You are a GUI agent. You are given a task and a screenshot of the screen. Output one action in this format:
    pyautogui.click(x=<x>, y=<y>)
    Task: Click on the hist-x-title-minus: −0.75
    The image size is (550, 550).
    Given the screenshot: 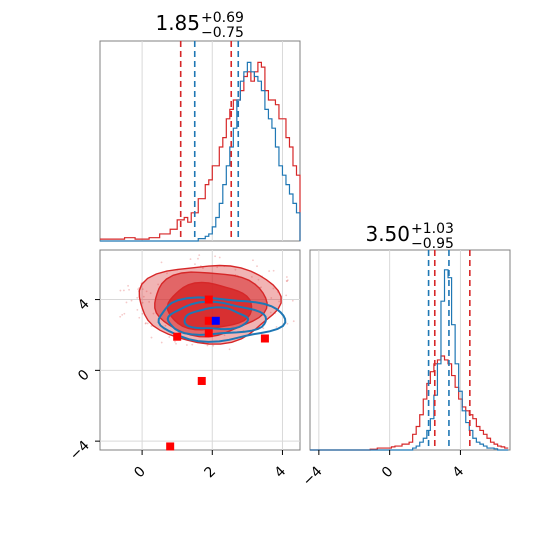 What is the action you would take?
    pyautogui.click(x=222, y=33)
    